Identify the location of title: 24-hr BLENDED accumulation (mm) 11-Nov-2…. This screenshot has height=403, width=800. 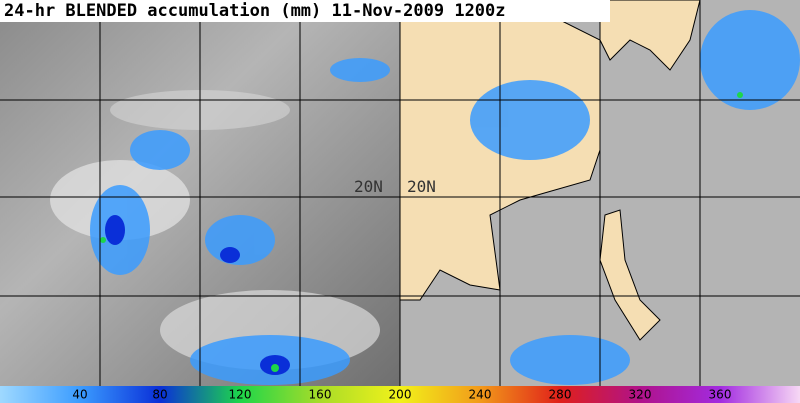
(255, 11).